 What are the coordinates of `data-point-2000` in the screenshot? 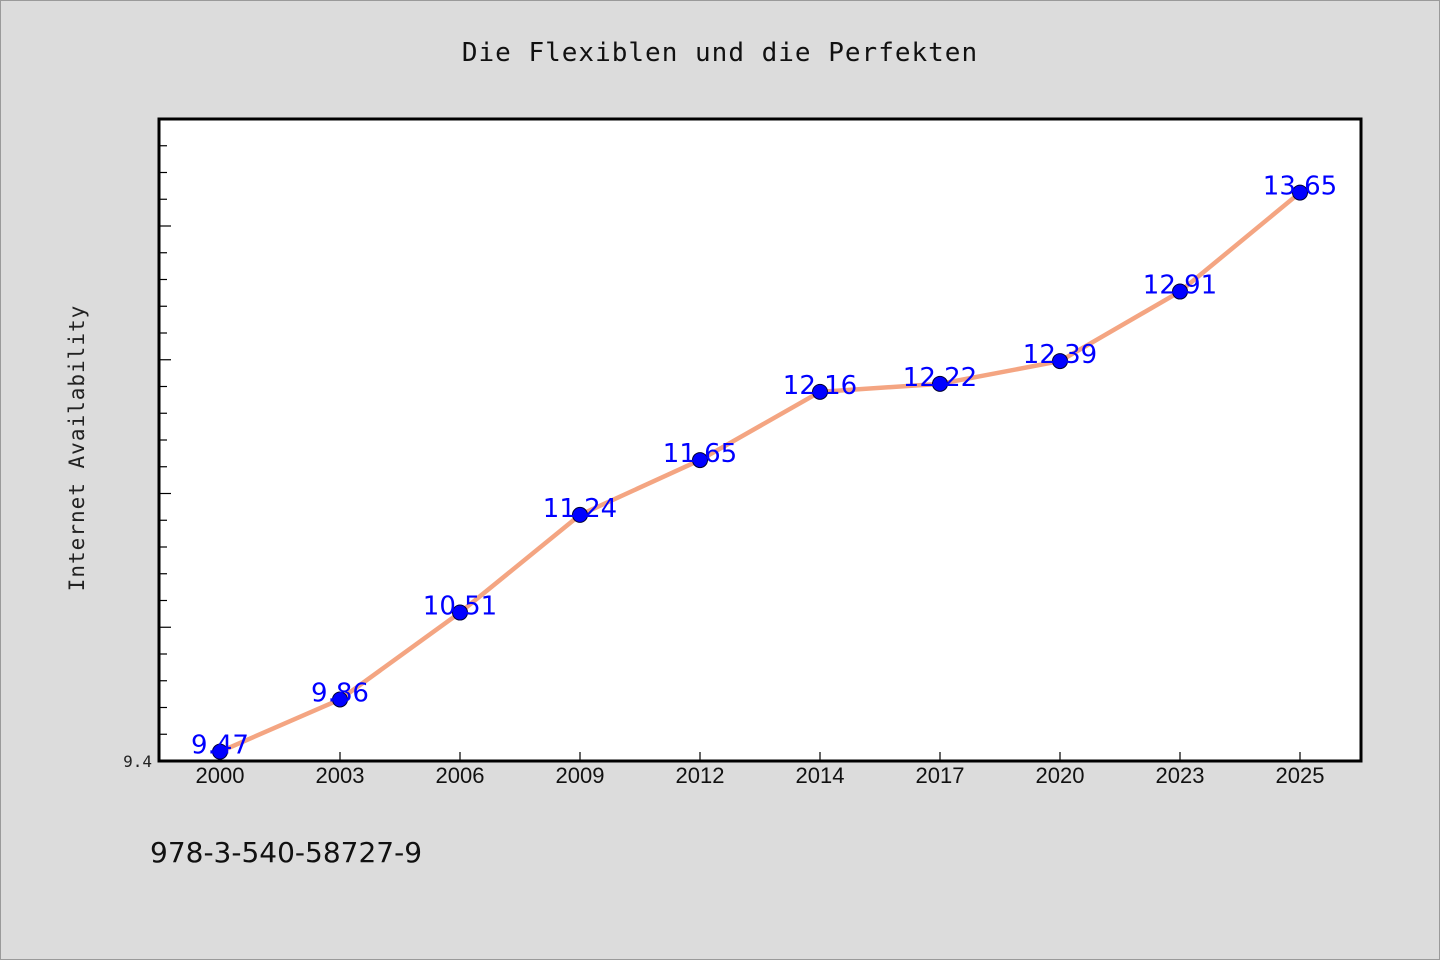 It's located at (220, 751).